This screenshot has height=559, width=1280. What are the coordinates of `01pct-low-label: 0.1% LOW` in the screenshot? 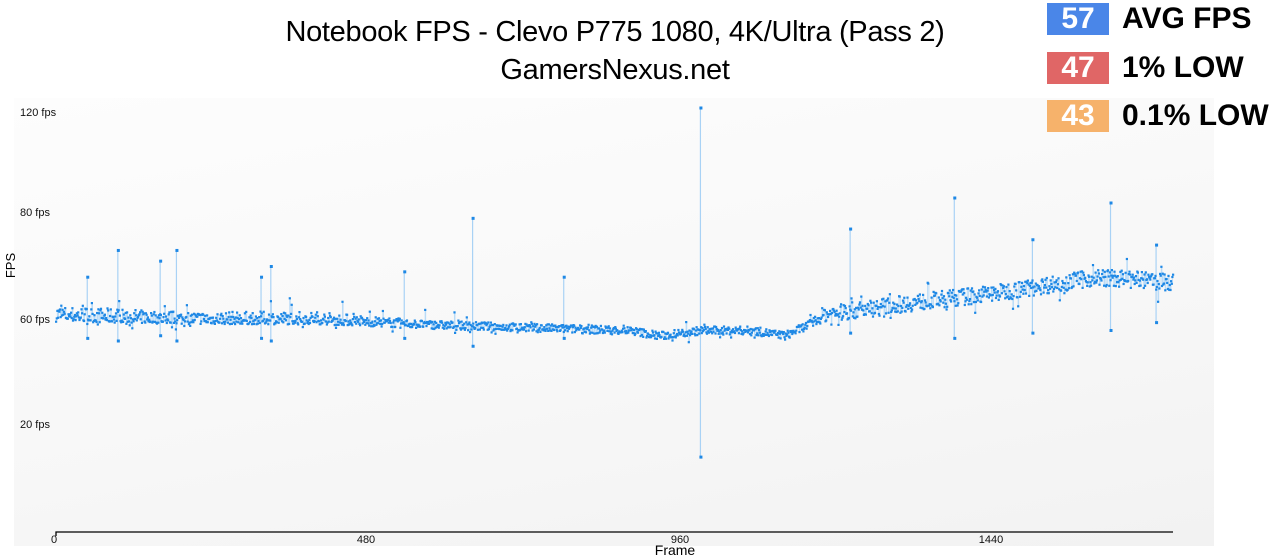 It's located at (1195, 115).